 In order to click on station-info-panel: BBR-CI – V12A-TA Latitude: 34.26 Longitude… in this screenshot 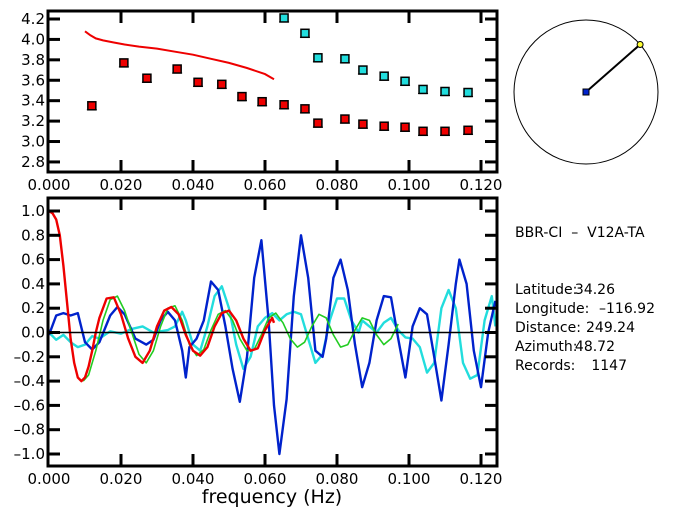, I will do `click(585, 290)`.